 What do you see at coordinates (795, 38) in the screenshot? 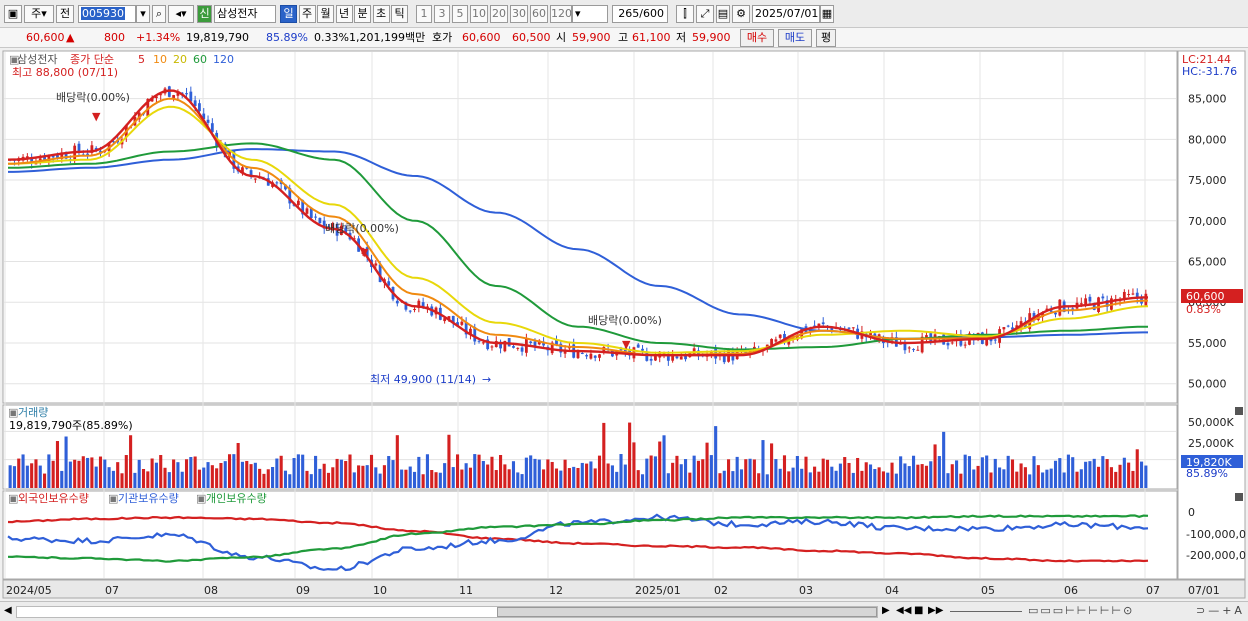
I see `sell-button: 매도` at bounding box center [795, 38].